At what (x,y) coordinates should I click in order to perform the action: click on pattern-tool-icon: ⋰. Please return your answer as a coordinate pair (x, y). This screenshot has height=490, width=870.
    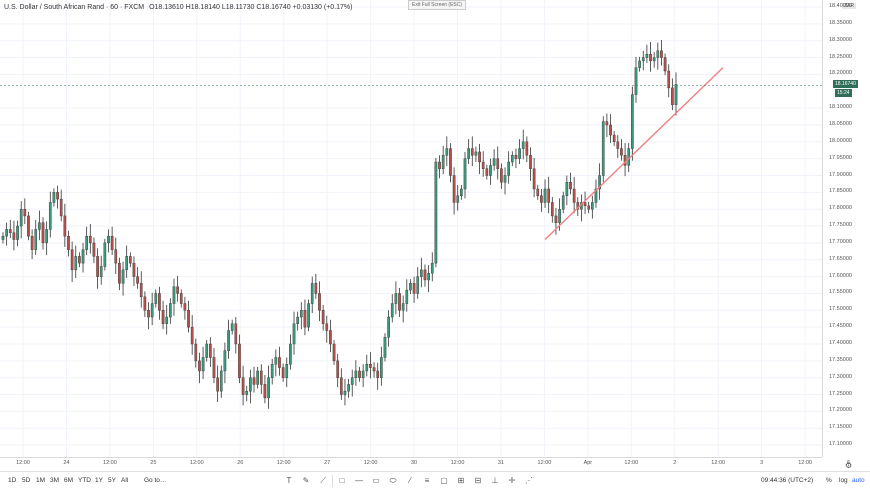
    Looking at the image, I should click on (529, 480).